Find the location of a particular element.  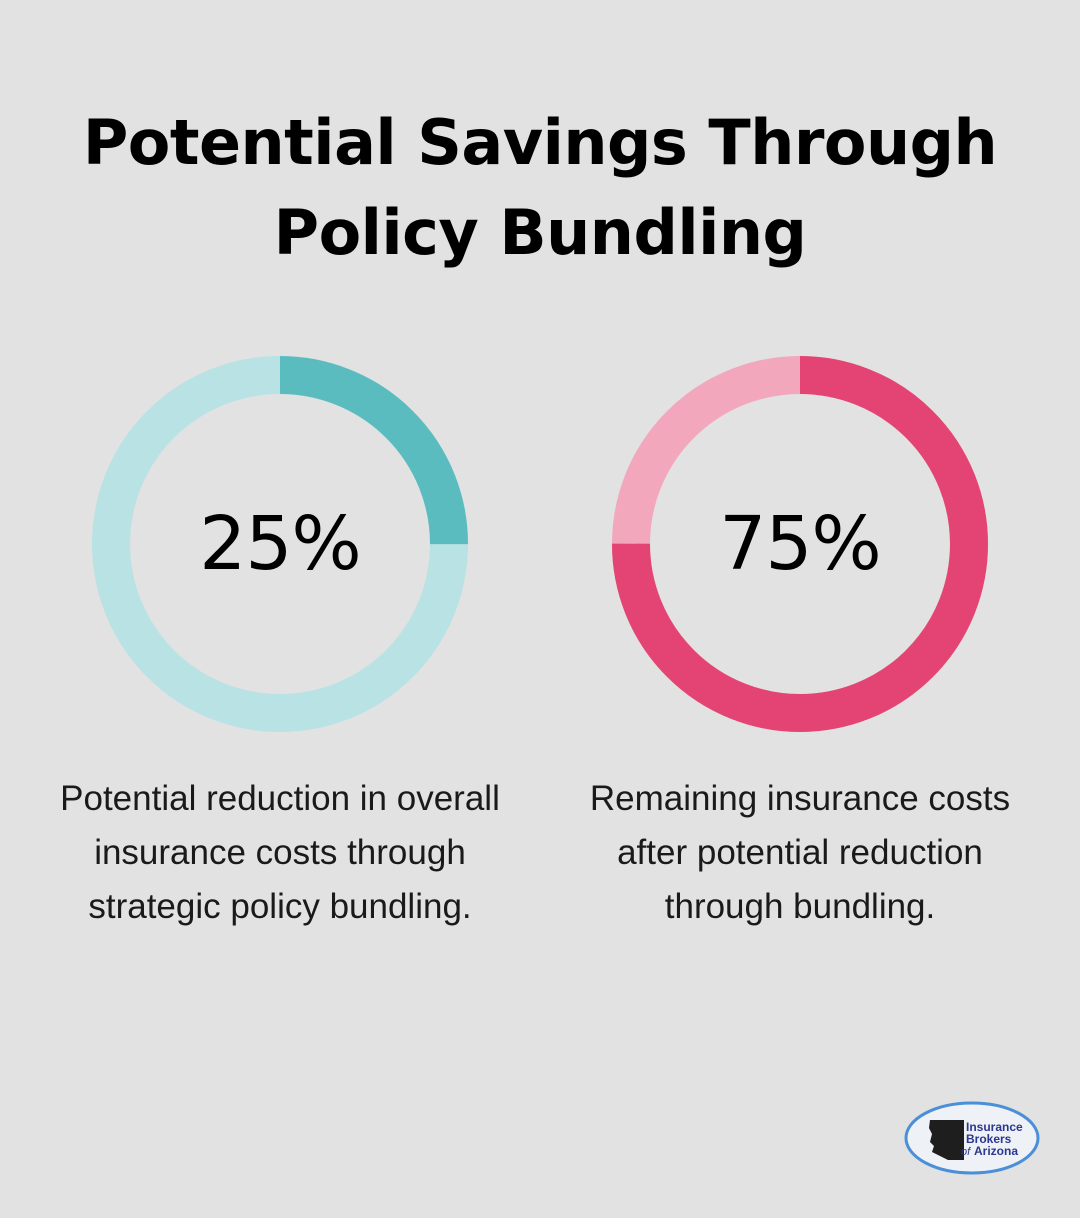

logo-line-3: Arizona is located at coordinates (996, 1151).